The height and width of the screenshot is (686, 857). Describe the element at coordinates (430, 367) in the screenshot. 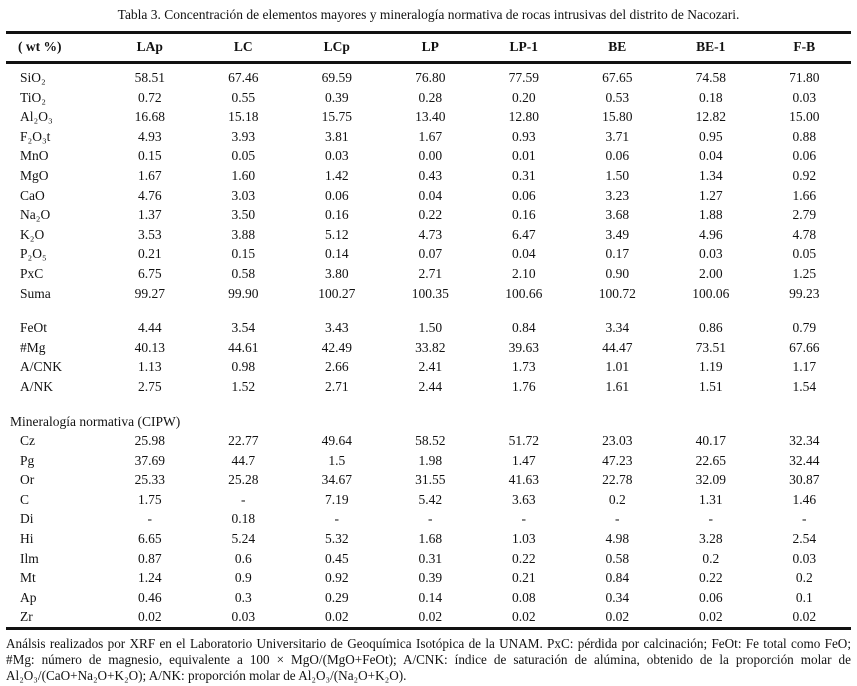

I see `cell: 2.41` at that location.